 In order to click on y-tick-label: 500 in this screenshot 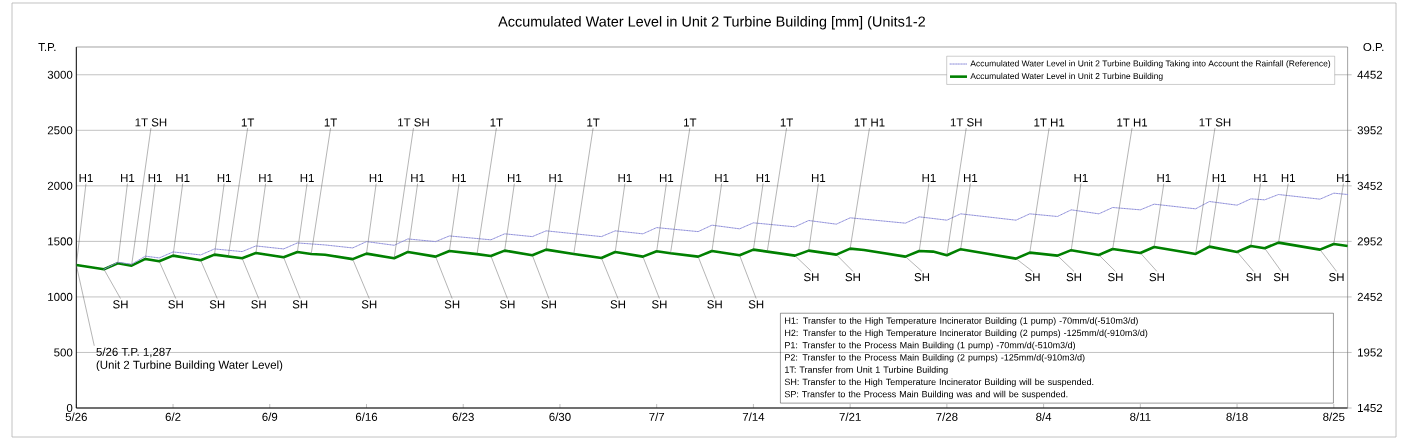, I will do `click(63, 352)`.